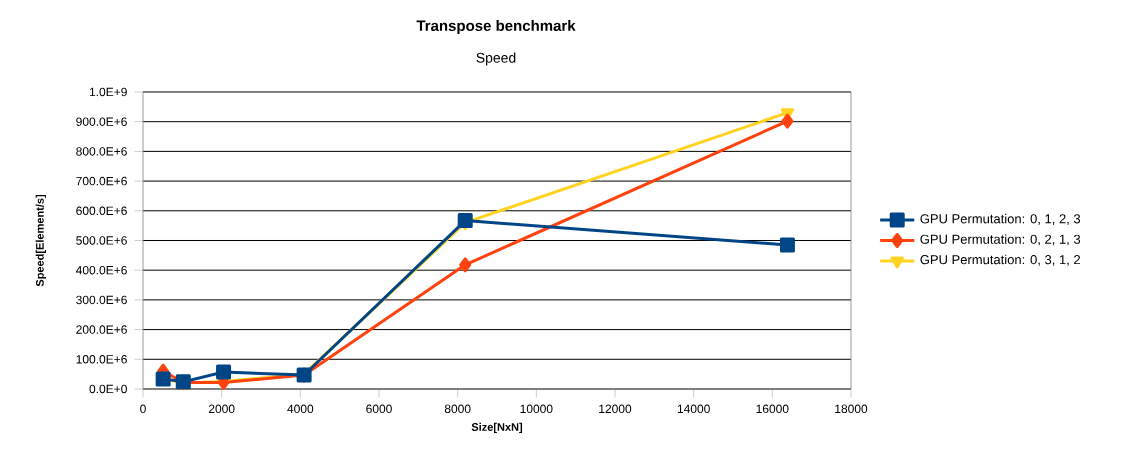 The width and height of the screenshot is (1132, 453). I want to click on y-tick-label: 1.0E+9, so click(108, 92).